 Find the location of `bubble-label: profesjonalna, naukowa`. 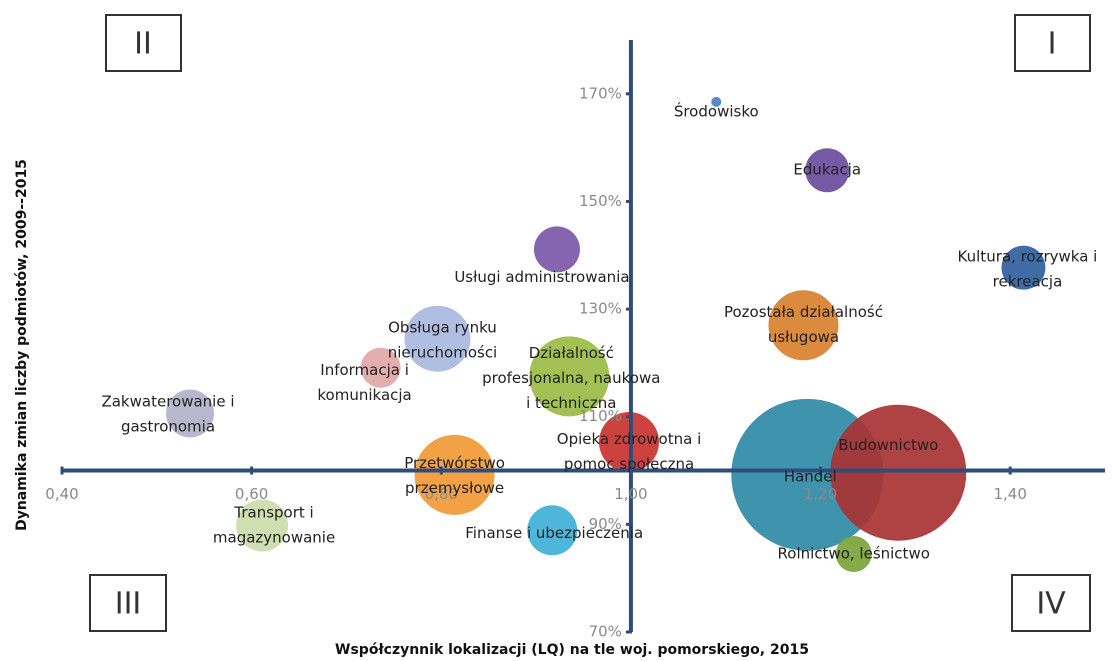

bubble-label: profesjonalna, naukowa is located at coordinates (571, 378).